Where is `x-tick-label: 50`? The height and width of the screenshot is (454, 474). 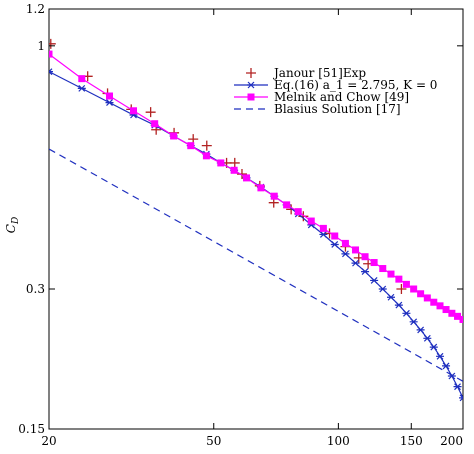 x-tick-label: 50 is located at coordinates (213, 441).